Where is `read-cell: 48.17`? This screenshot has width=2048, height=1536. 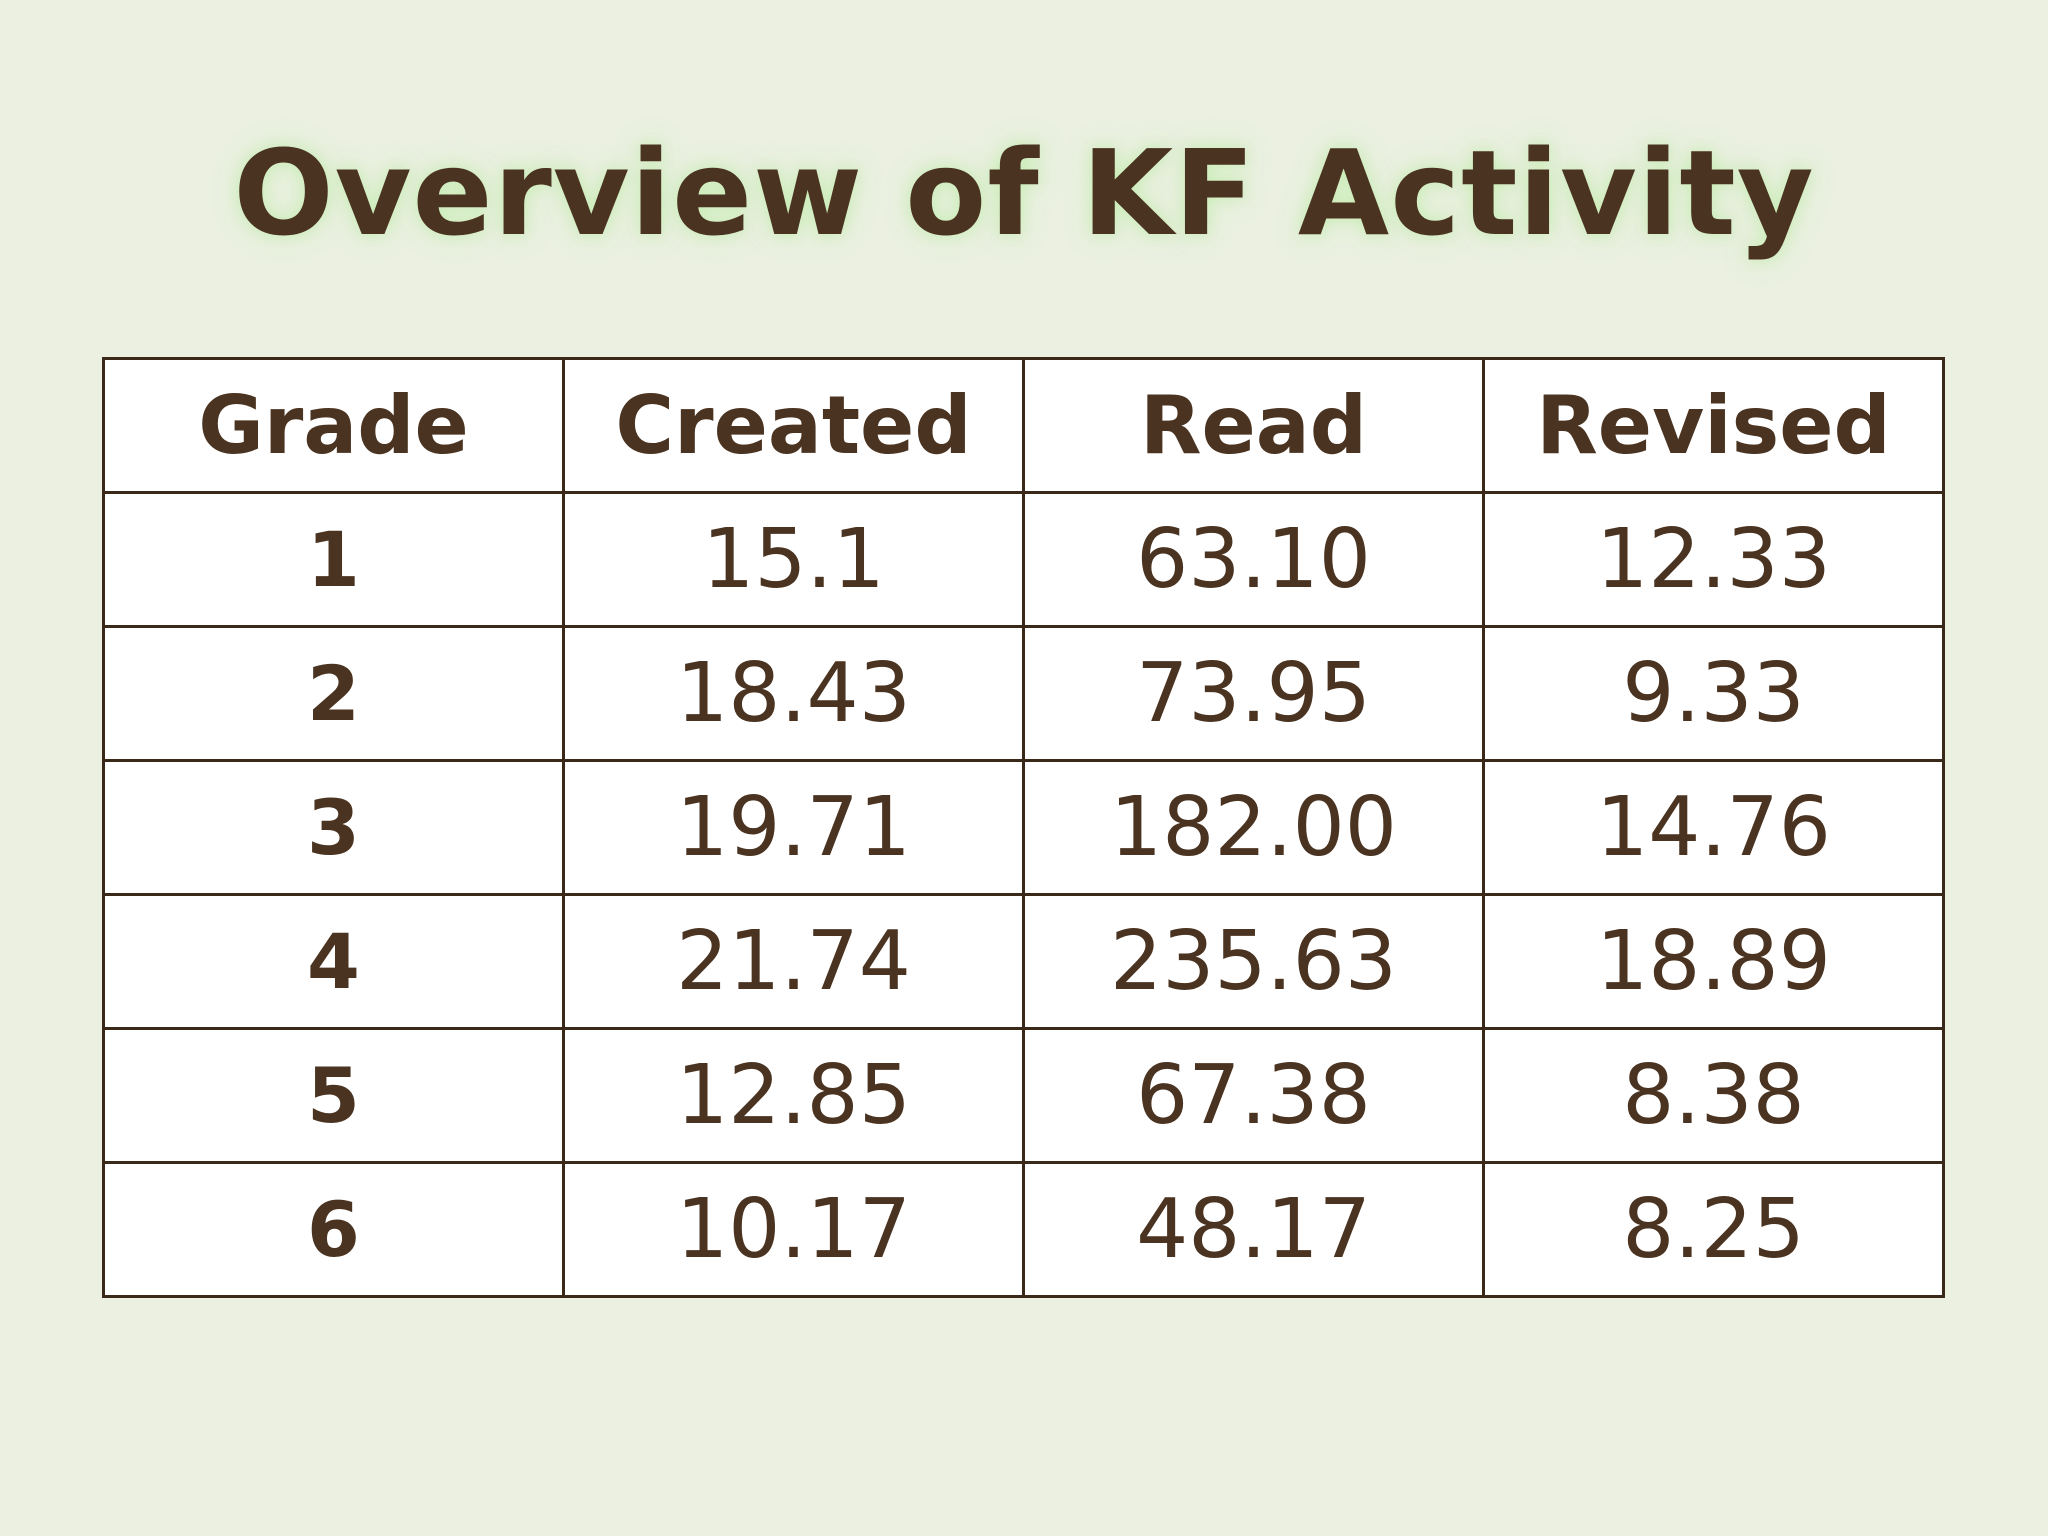 read-cell: 48.17 is located at coordinates (1253, 1229).